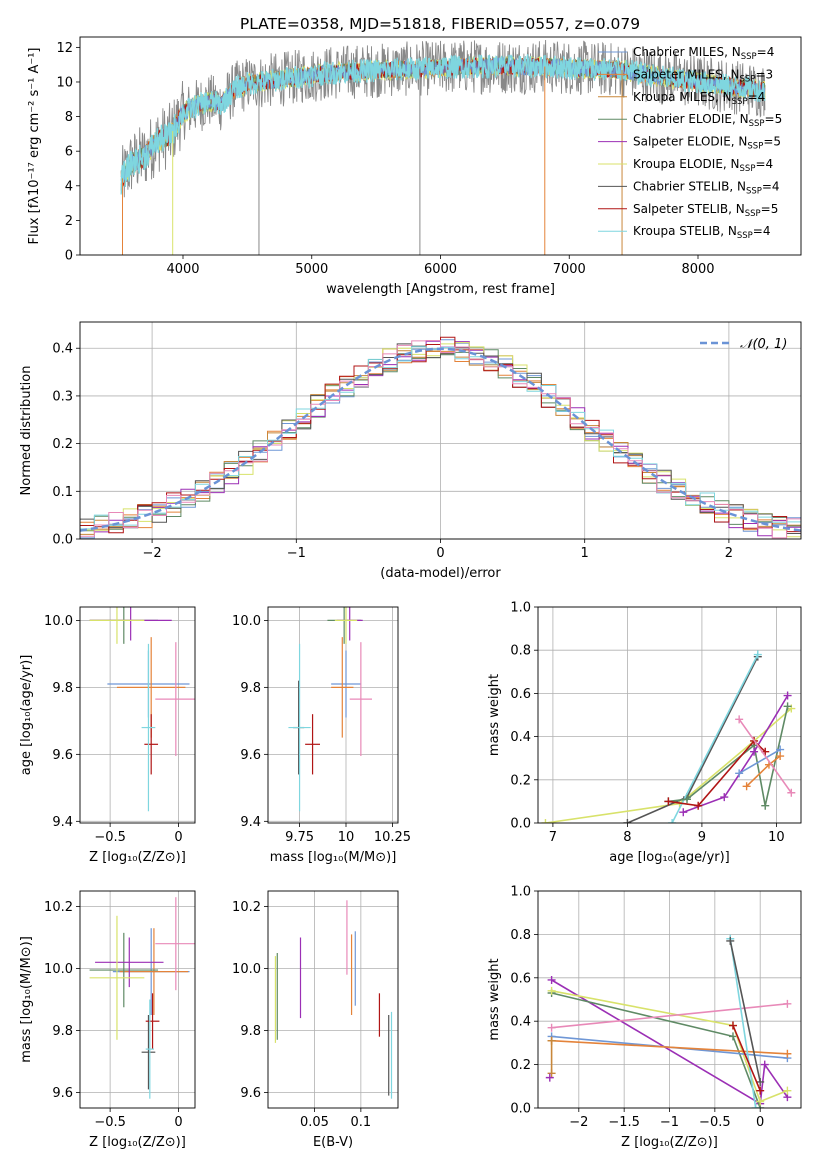 Image resolution: width=819 pixels, height=1170 pixels. I want to click on series-kroupa_stelib-line, so click(715, 738).